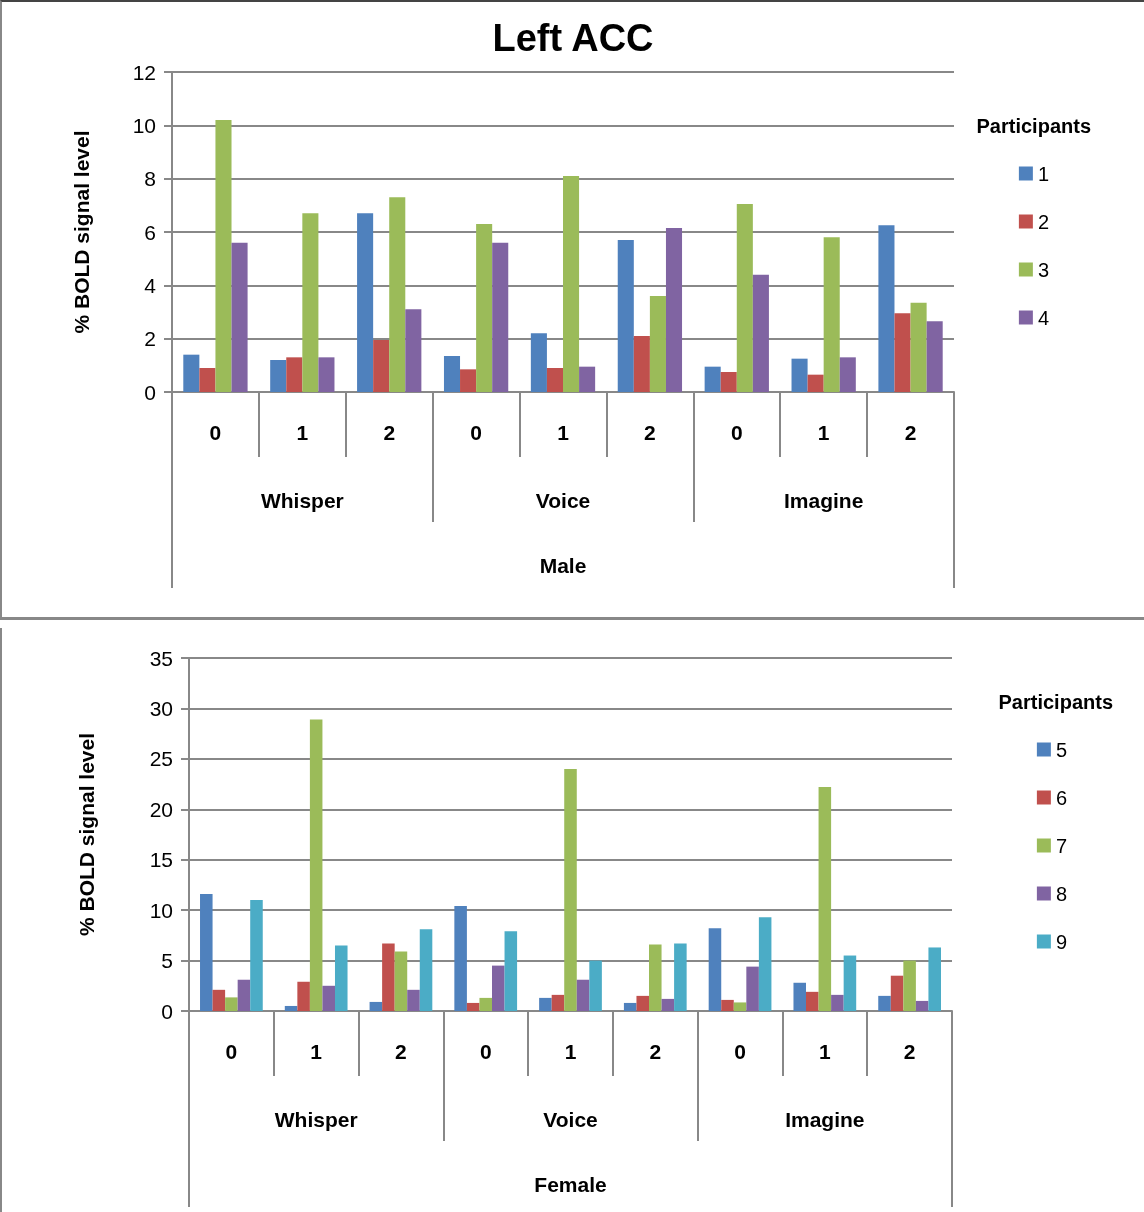 The height and width of the screenshot is (1212, 1144). Describe the element at coordinates (161, 658) in the screenshot. I see `y-tick-label: 35` at that location.